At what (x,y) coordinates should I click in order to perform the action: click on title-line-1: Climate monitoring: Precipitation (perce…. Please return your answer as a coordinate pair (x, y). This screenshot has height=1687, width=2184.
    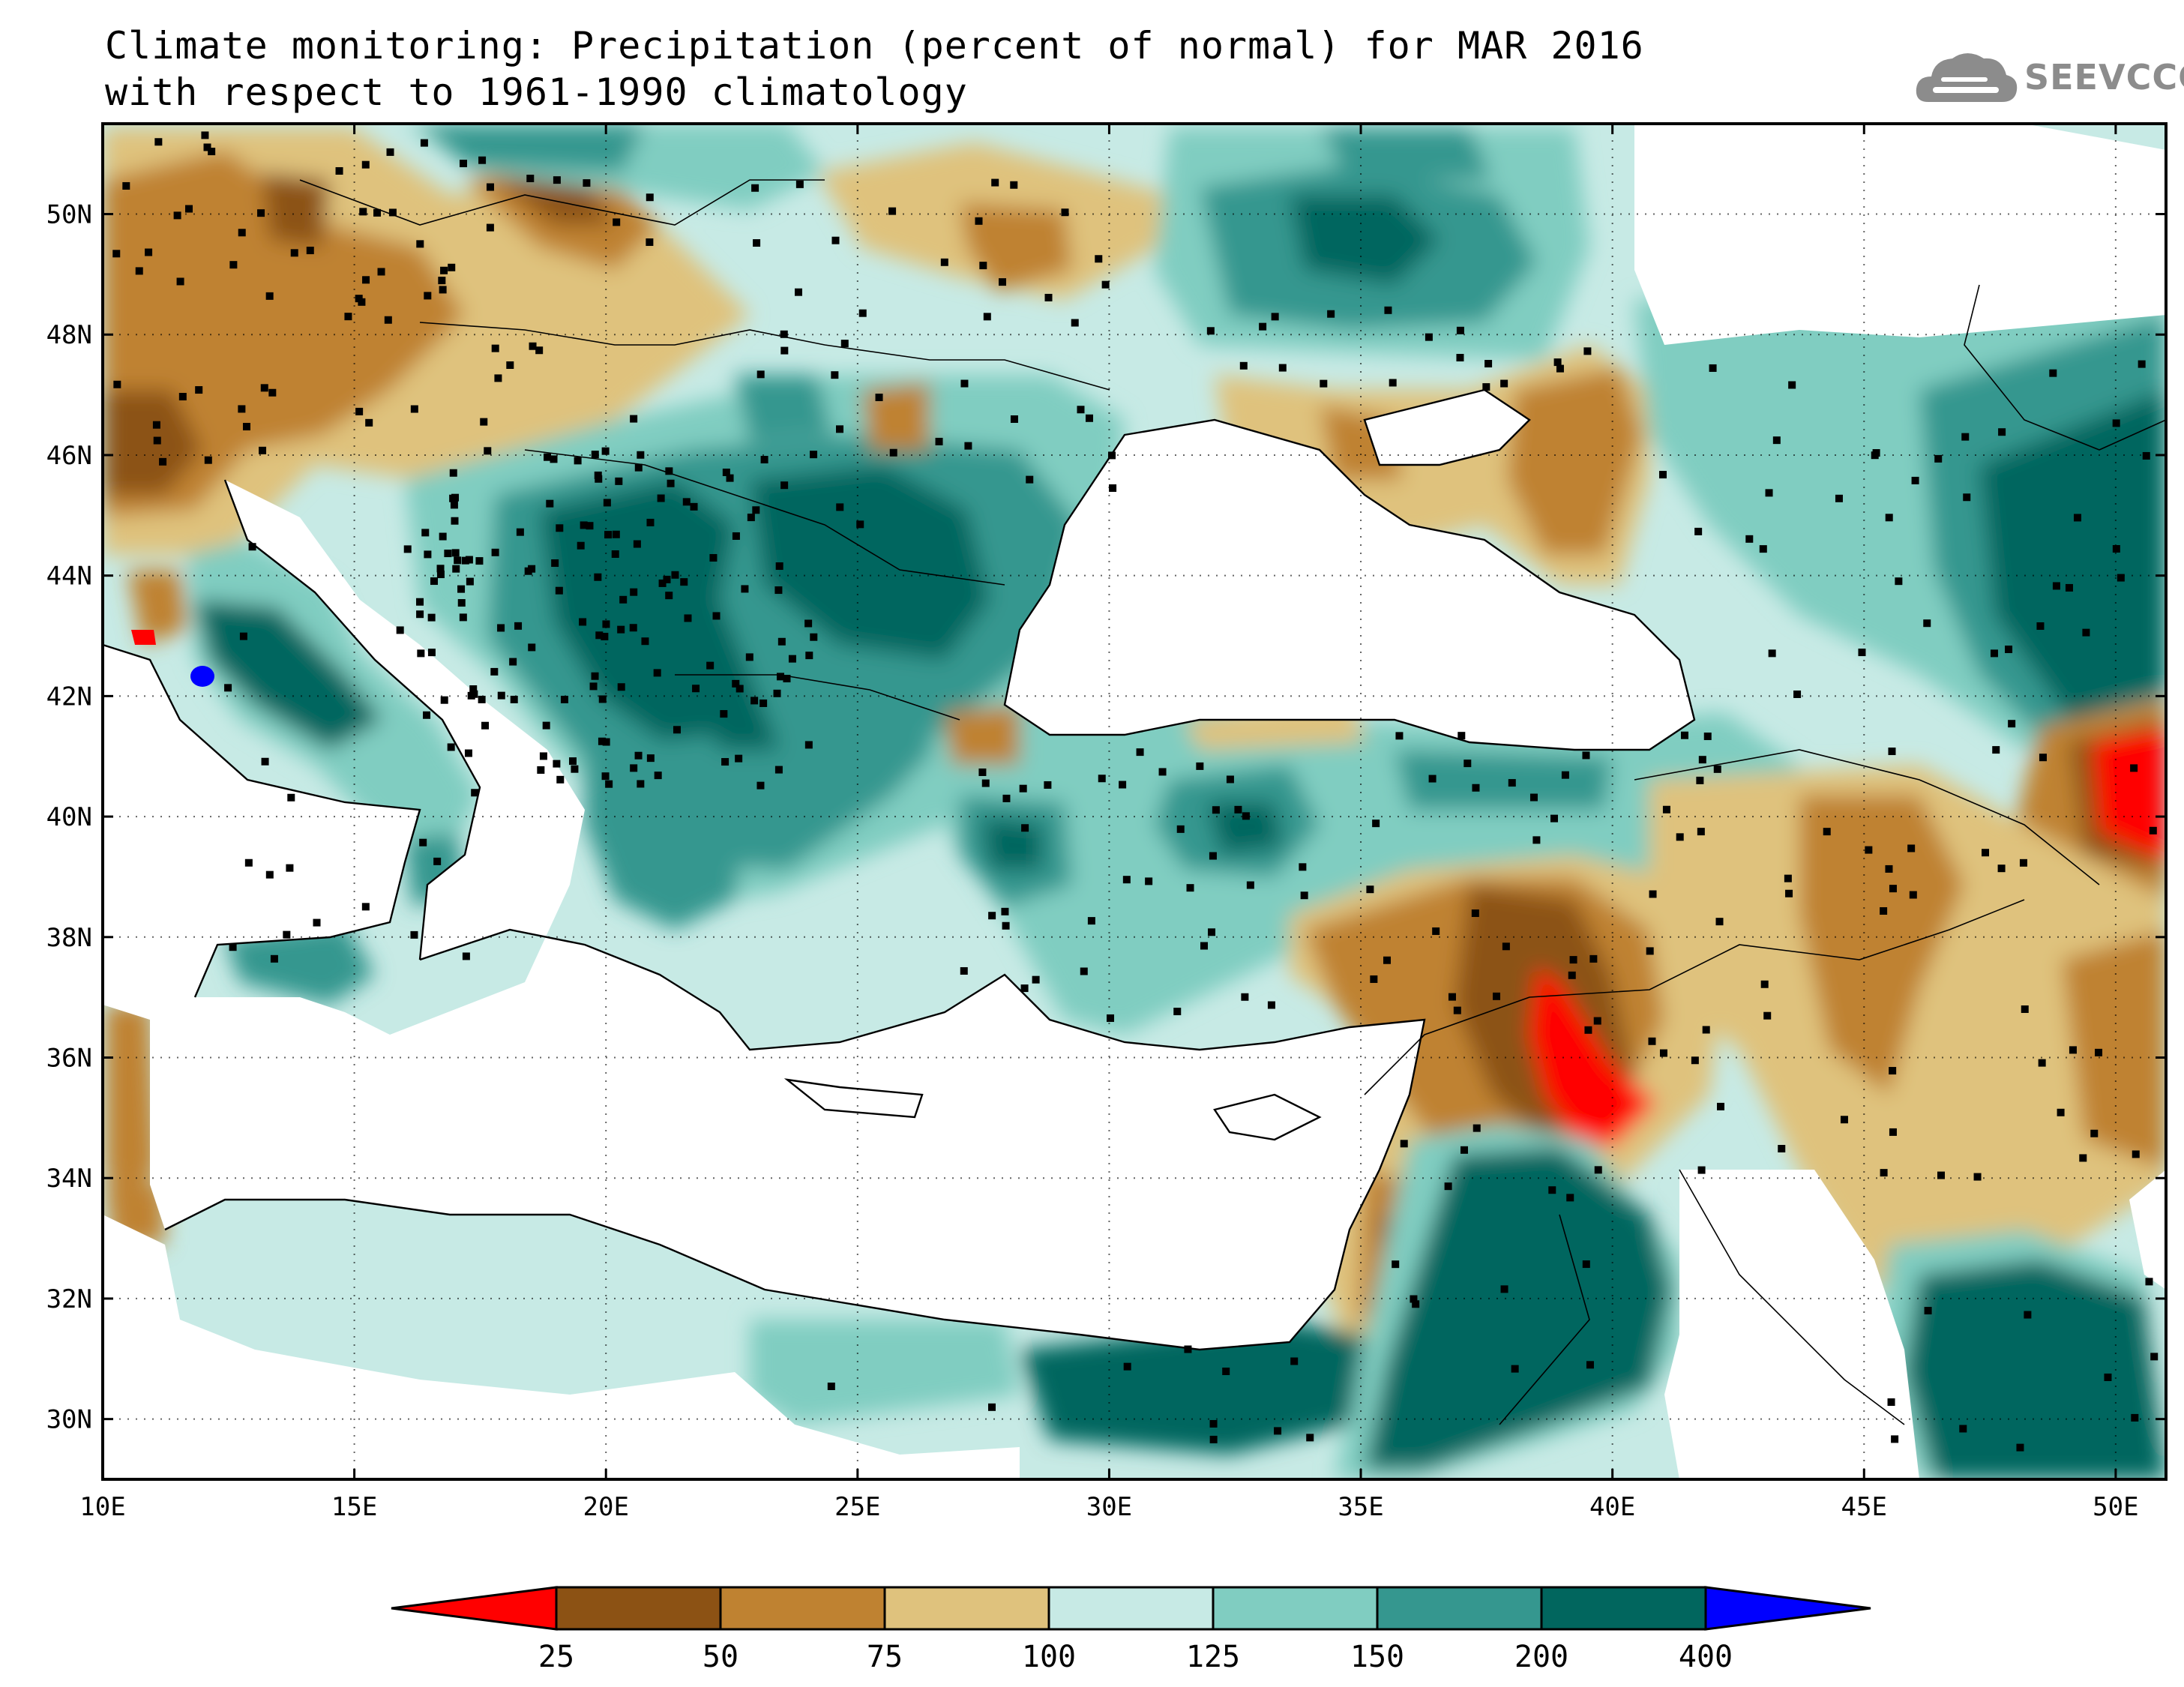
    Looking at the image, I should click on (874, 45).